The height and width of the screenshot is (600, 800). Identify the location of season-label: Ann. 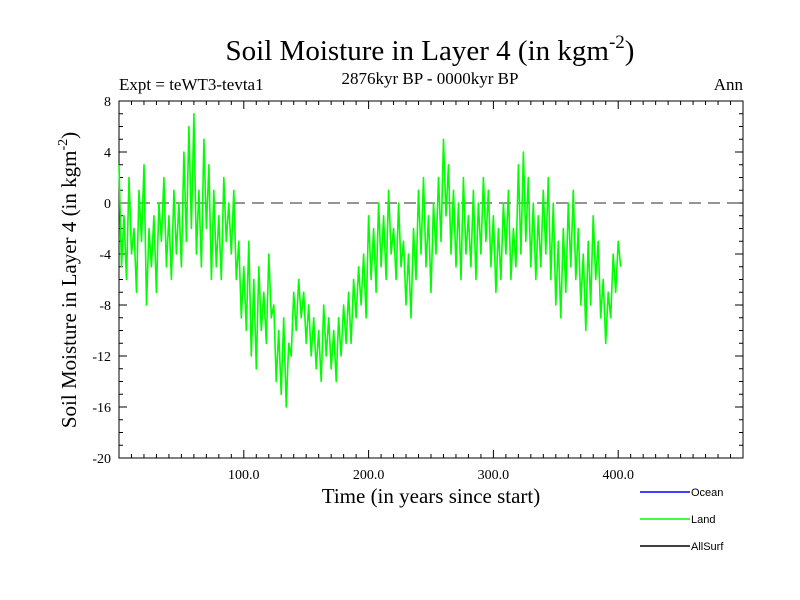
(729, 84).